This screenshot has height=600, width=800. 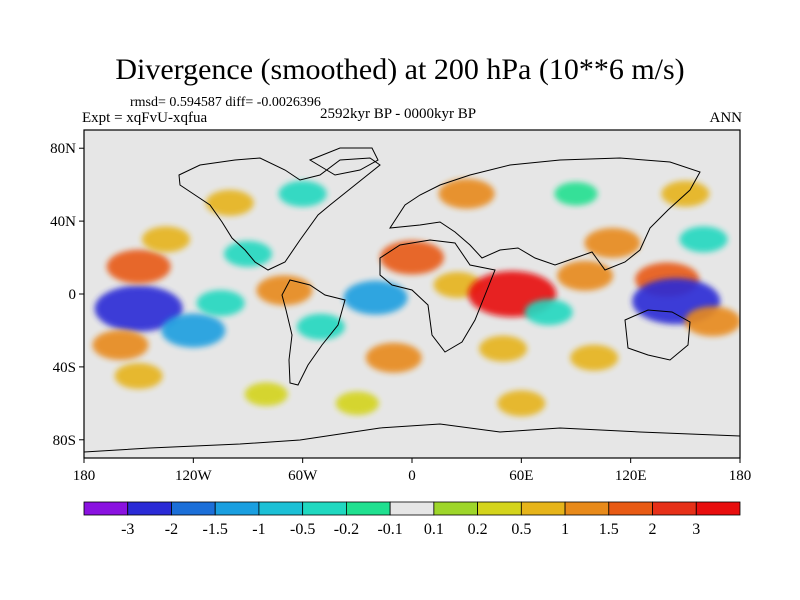 I want to click on colorbar-label-1: -2, so click(x=171, y=529).